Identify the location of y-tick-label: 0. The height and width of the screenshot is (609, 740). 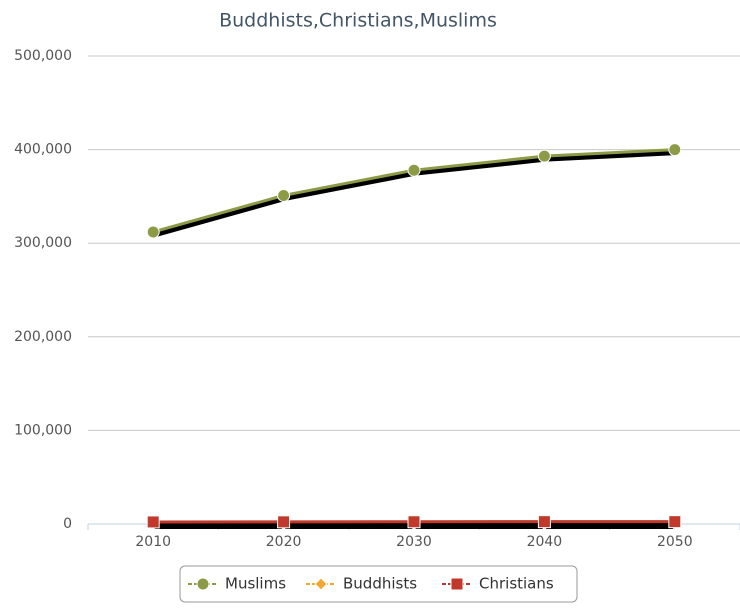
(67, 524).